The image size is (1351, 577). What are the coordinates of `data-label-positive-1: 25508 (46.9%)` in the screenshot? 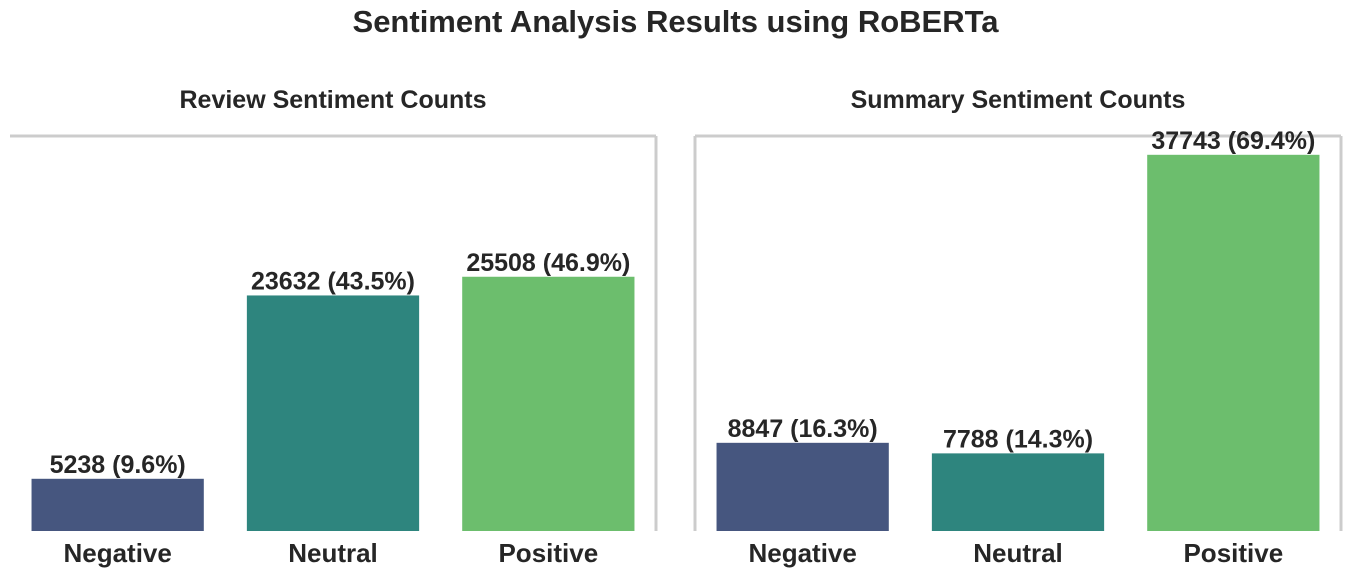 It's located at (548, 263).